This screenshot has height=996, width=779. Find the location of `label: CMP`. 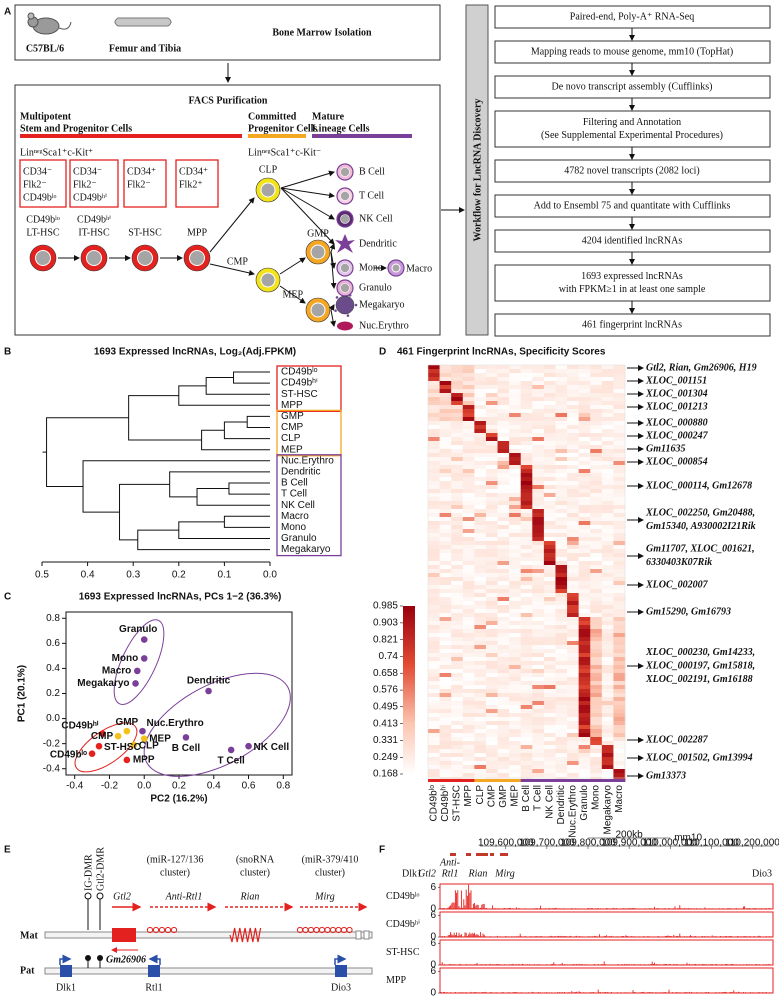

label: CMP is located at coordinates (238, 261).